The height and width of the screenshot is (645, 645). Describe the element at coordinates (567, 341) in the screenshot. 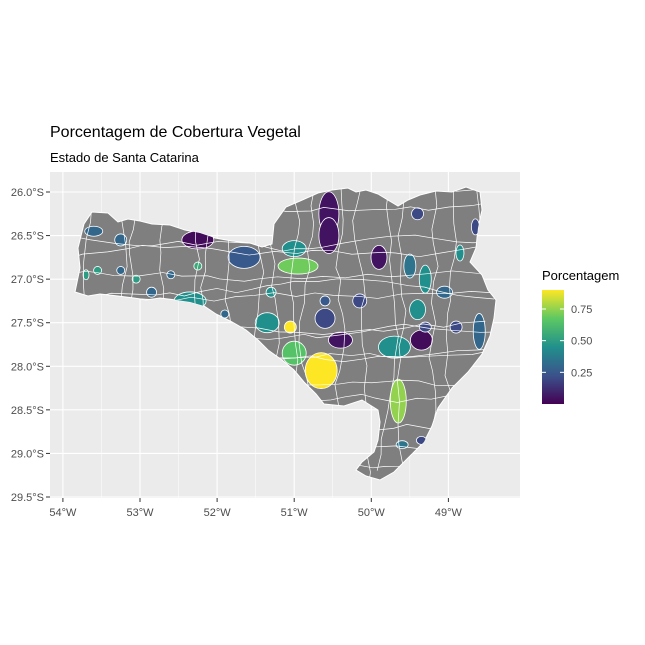

I see `legend-ticks: 0.25 0.50 0.75` at that location.